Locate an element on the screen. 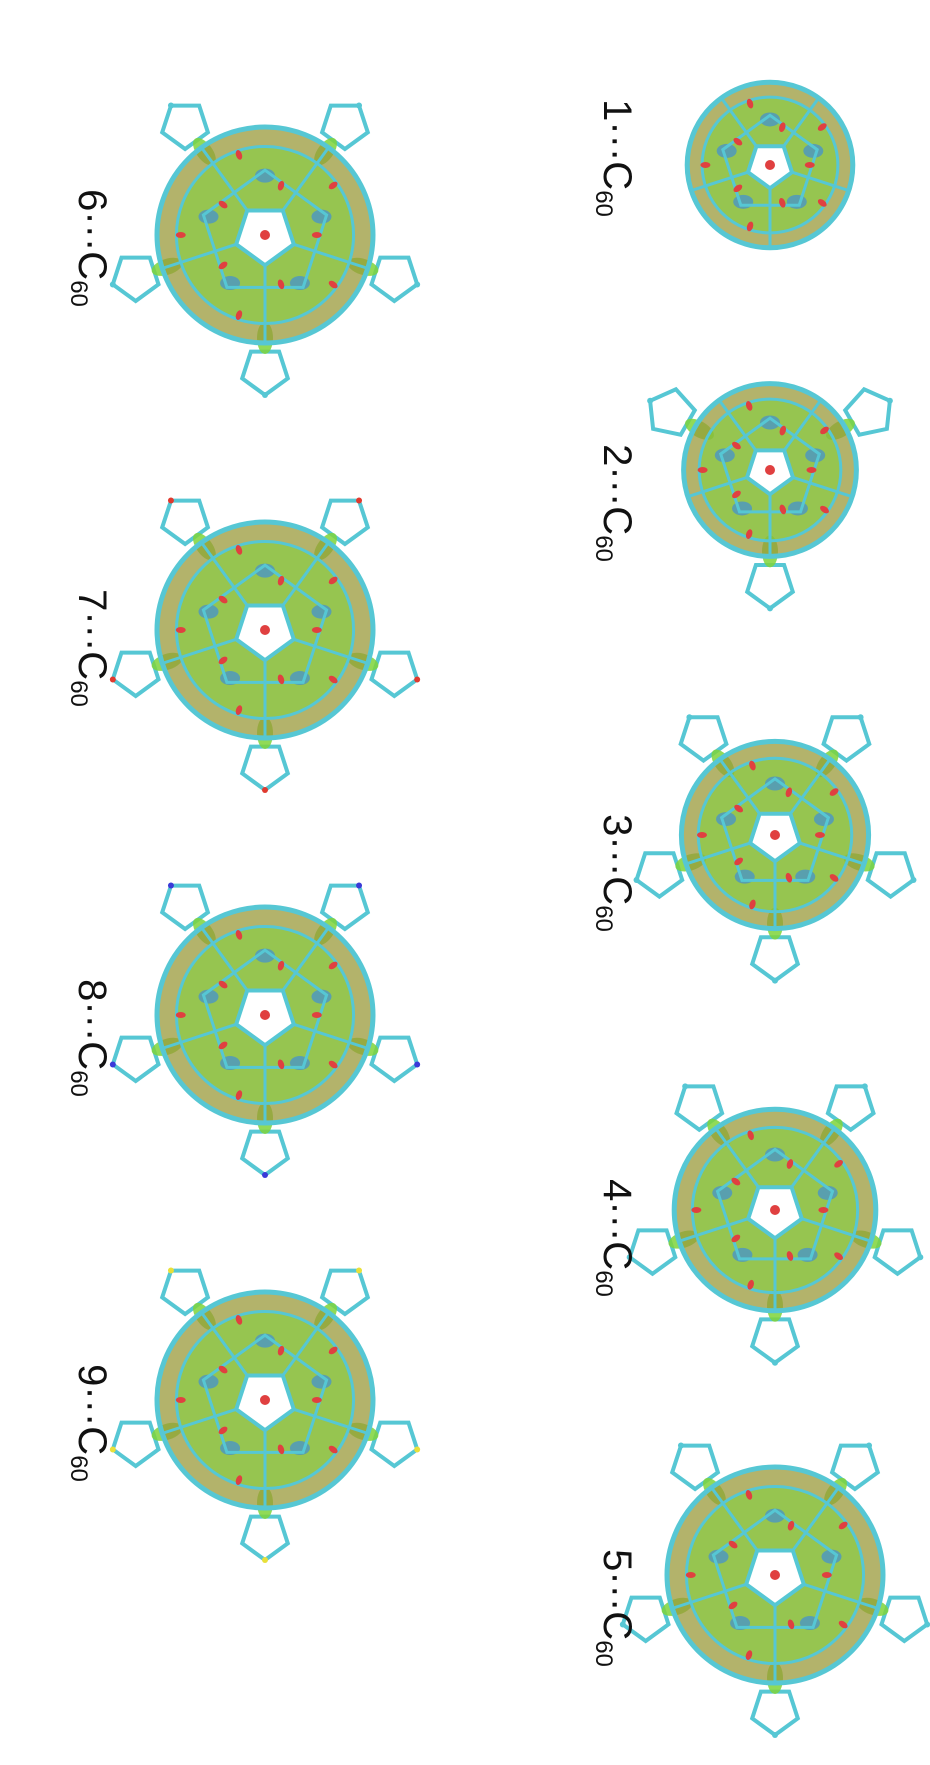 This screenshot has height=1765, width=930. panel-1-label: 1···C60 is located at coordinates (614, 158).